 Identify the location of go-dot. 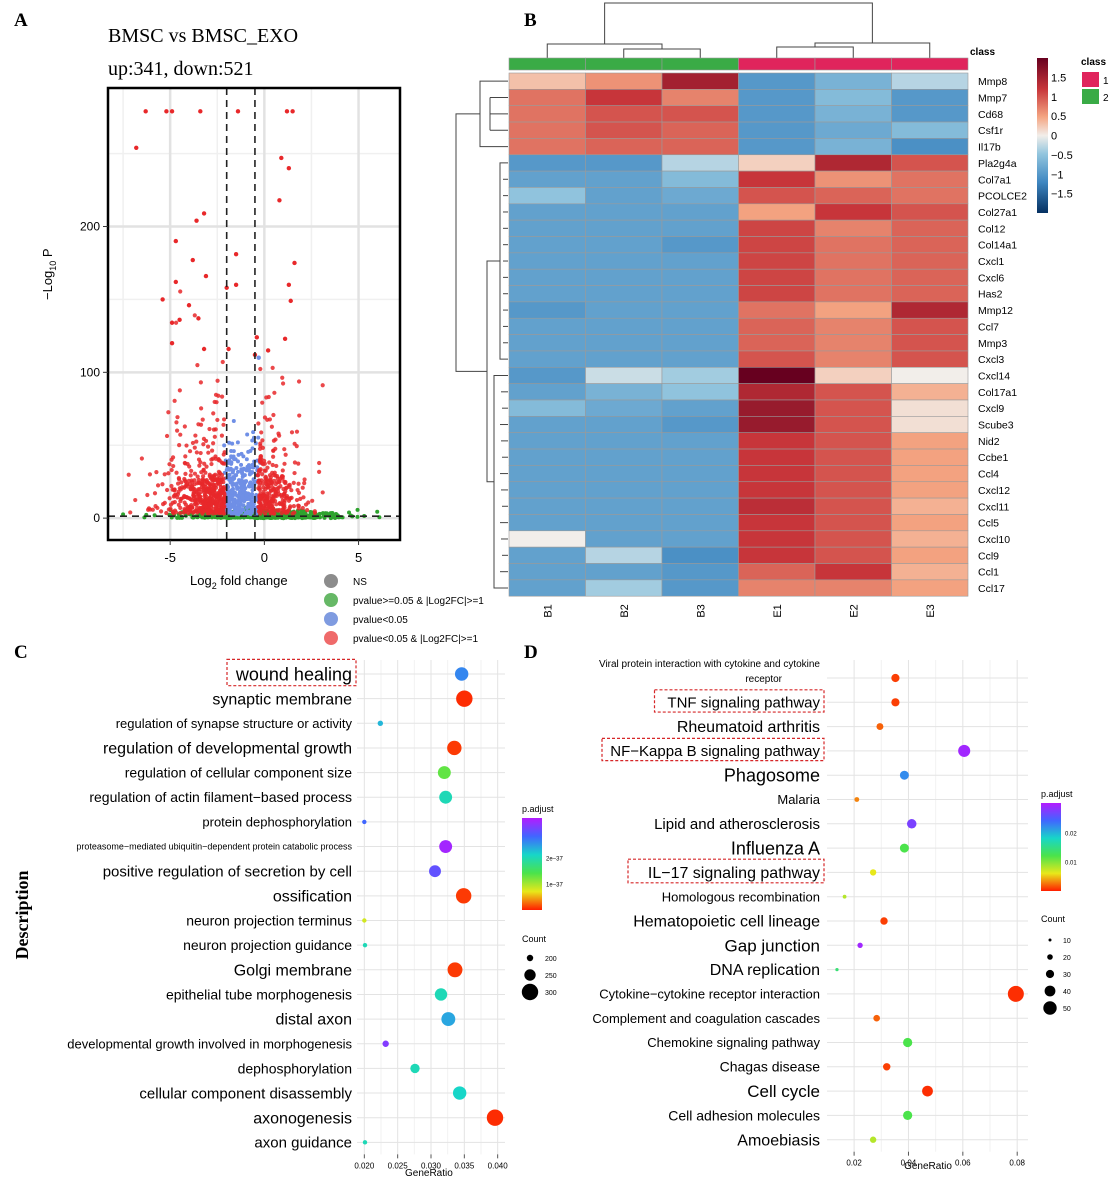
(454, 748).